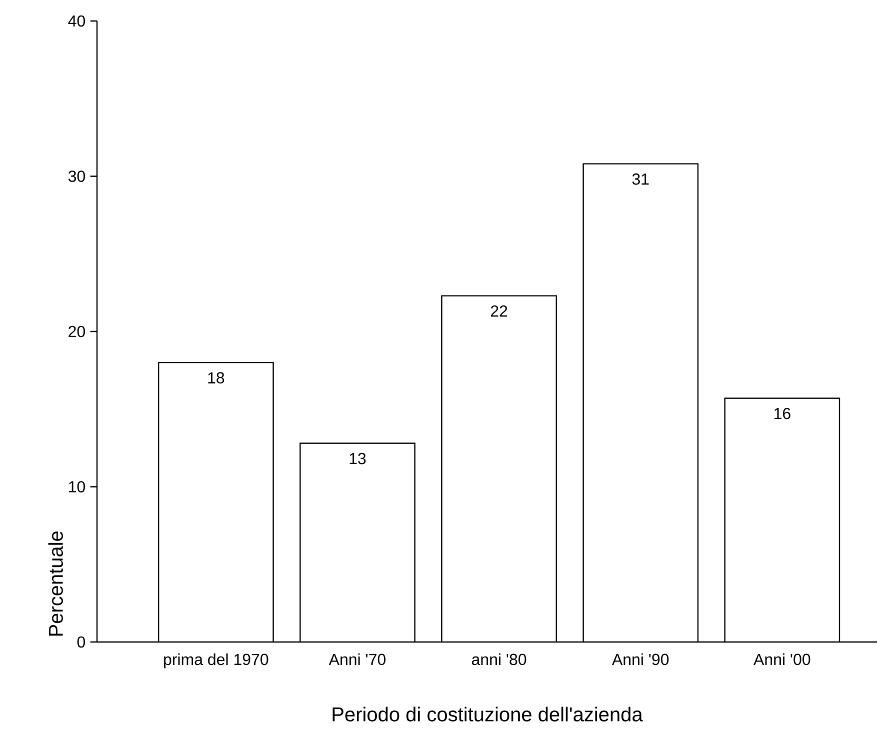 The image size is (891, 747). What do you see at coordinates (640, 659) in the screenshot?
I see `x-tick-label: Anni '90` at bounding box center [640, 659].